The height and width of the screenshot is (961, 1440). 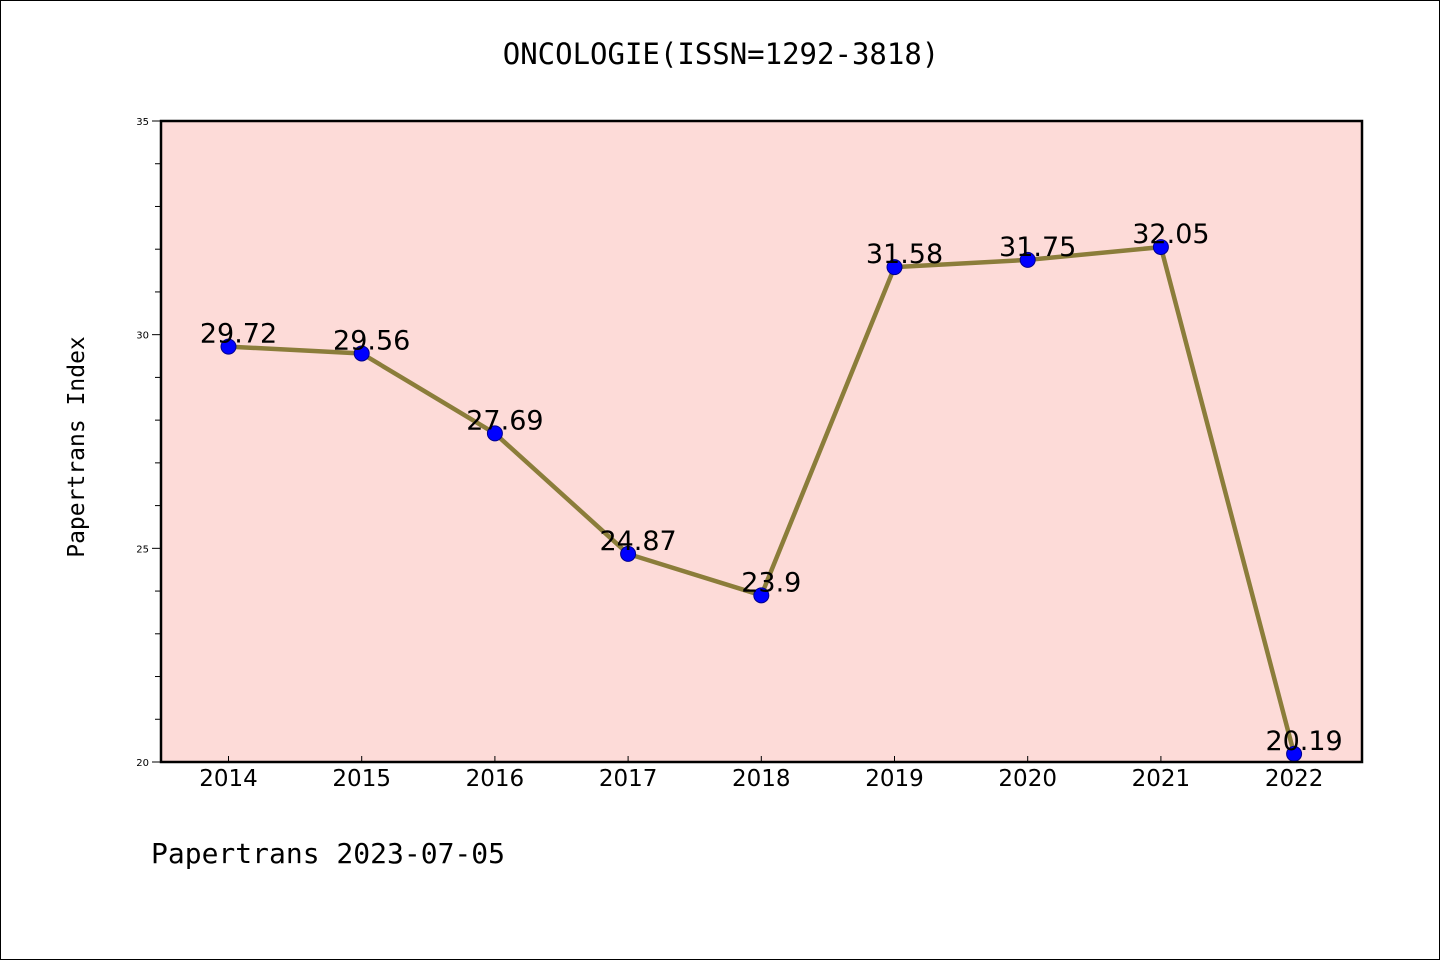 What do you see at coordinates (1170, 234) in the screenshot?
I see `data-label: 32.05` at bounding box center [1170, 234].